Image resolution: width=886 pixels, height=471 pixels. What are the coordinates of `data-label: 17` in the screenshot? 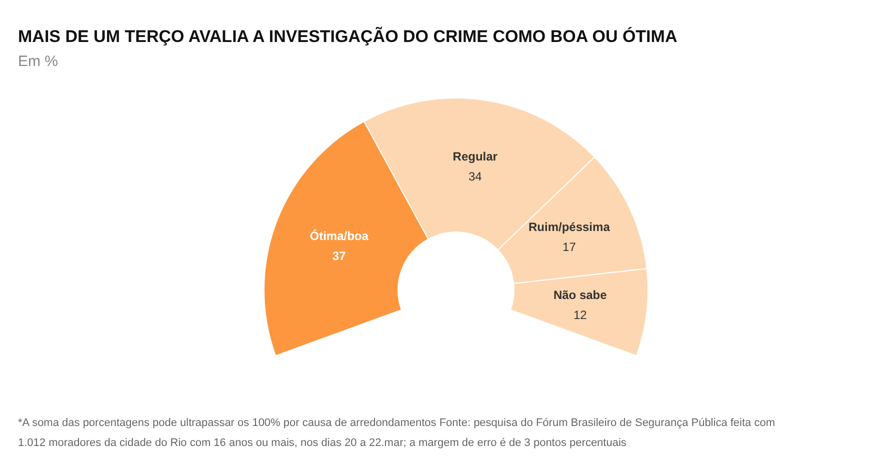 It's located at (569, 247).